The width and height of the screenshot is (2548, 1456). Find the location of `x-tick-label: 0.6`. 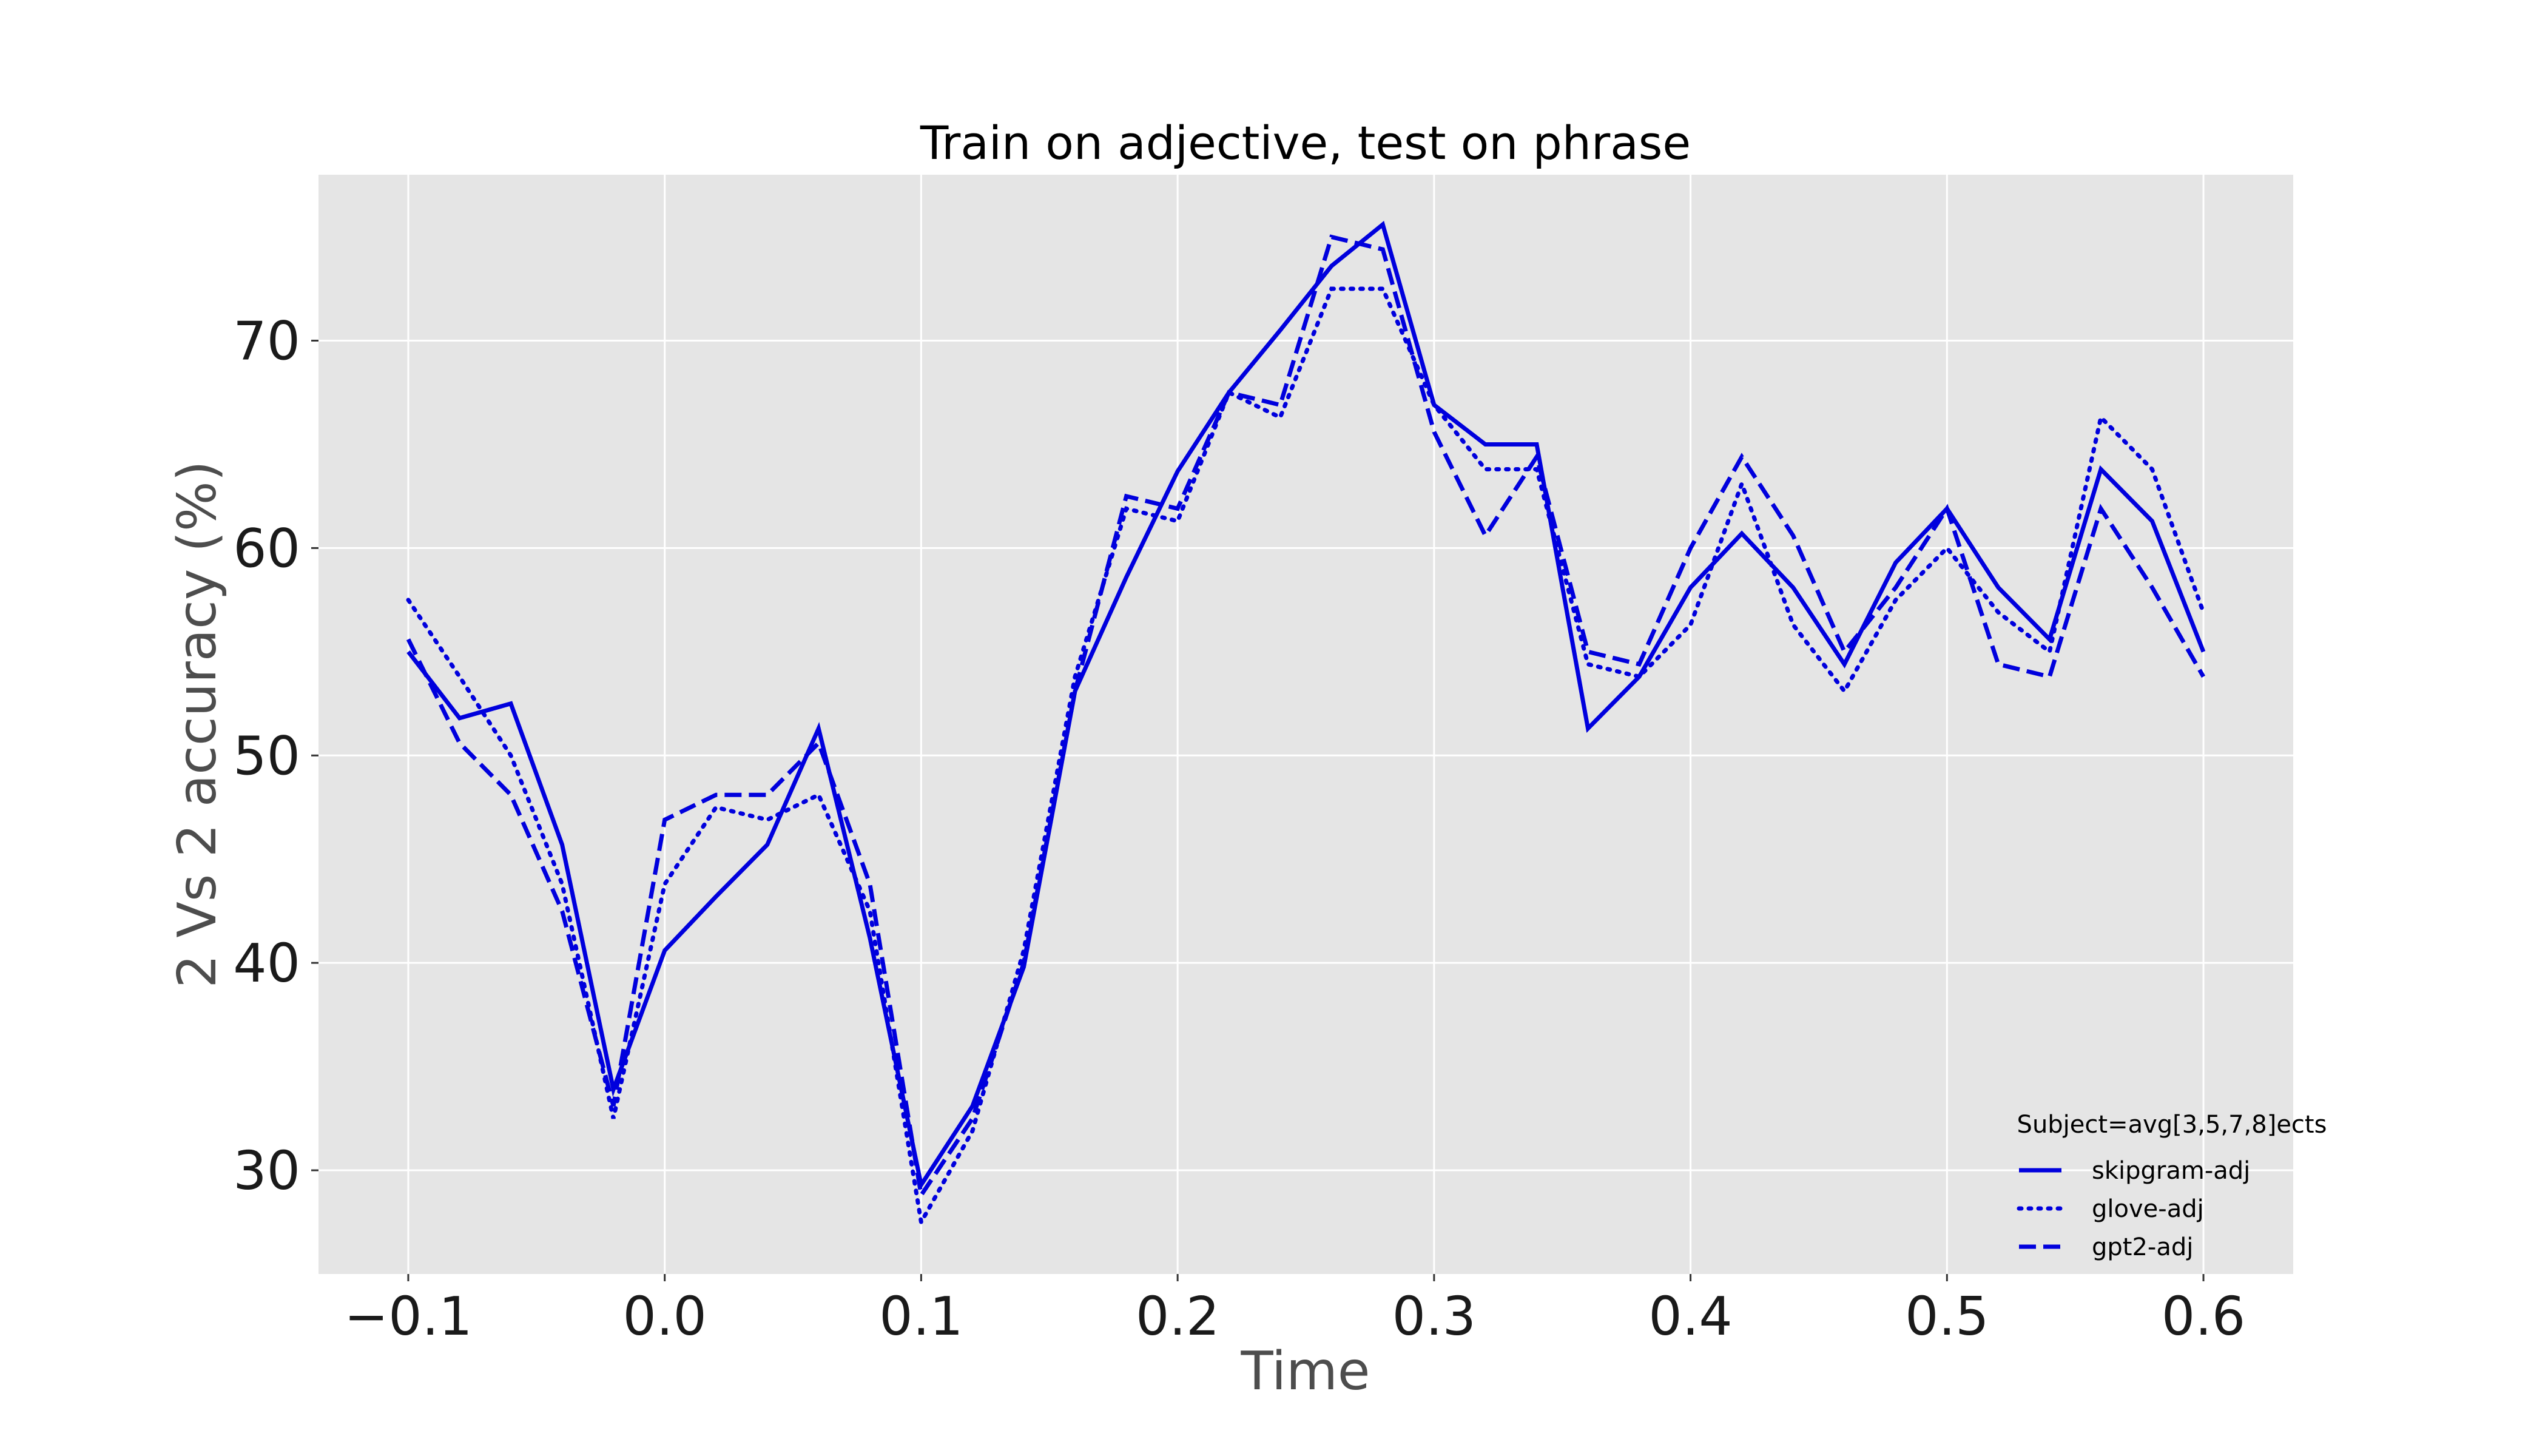

x-tick-label: 0.6 is located at coordinates (2203, 1316).